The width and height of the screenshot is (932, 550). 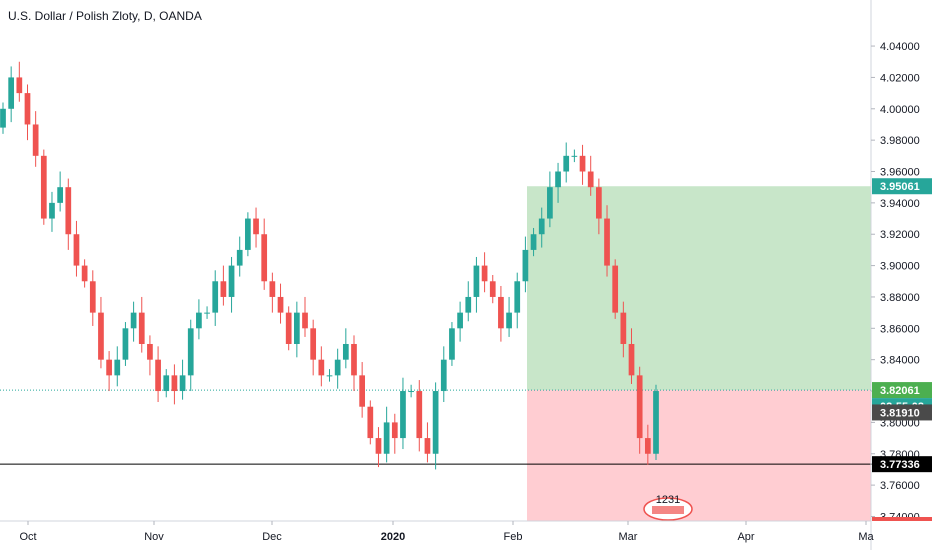 I want to click on loss-zone, so click(x=699, y=455).